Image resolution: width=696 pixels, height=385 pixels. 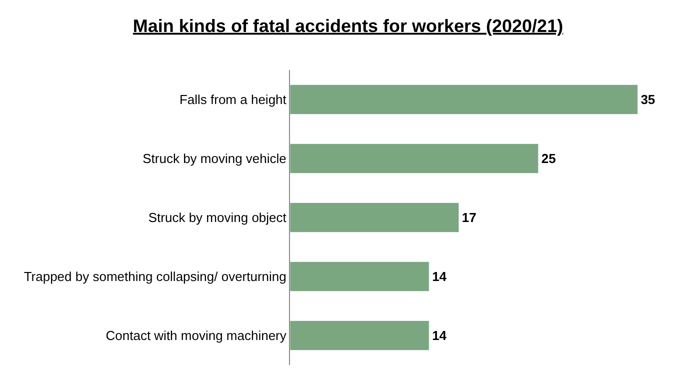 What do you see at coordinates (648, 99) in the screenshot?
I see `data-label: 35` at bounding box center [648, 99].